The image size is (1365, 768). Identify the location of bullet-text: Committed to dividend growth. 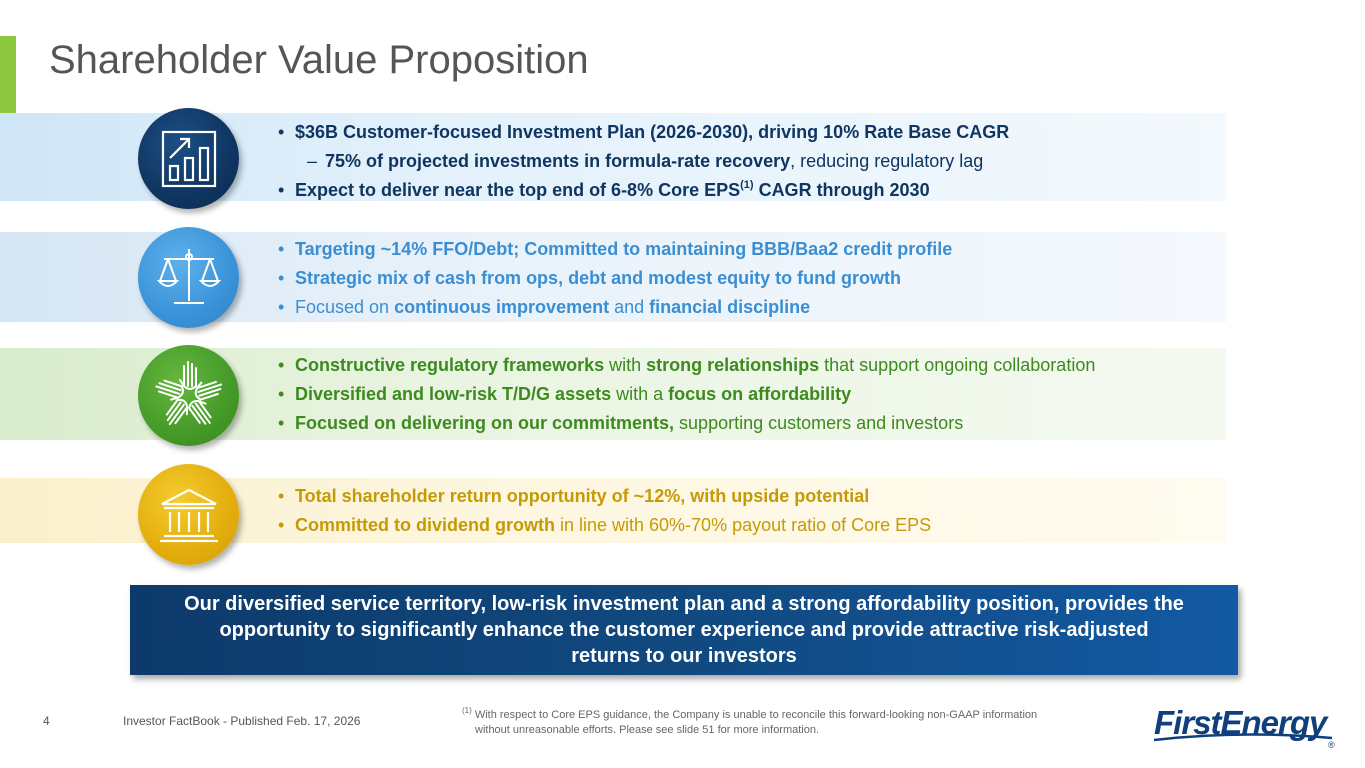
(425, 525).